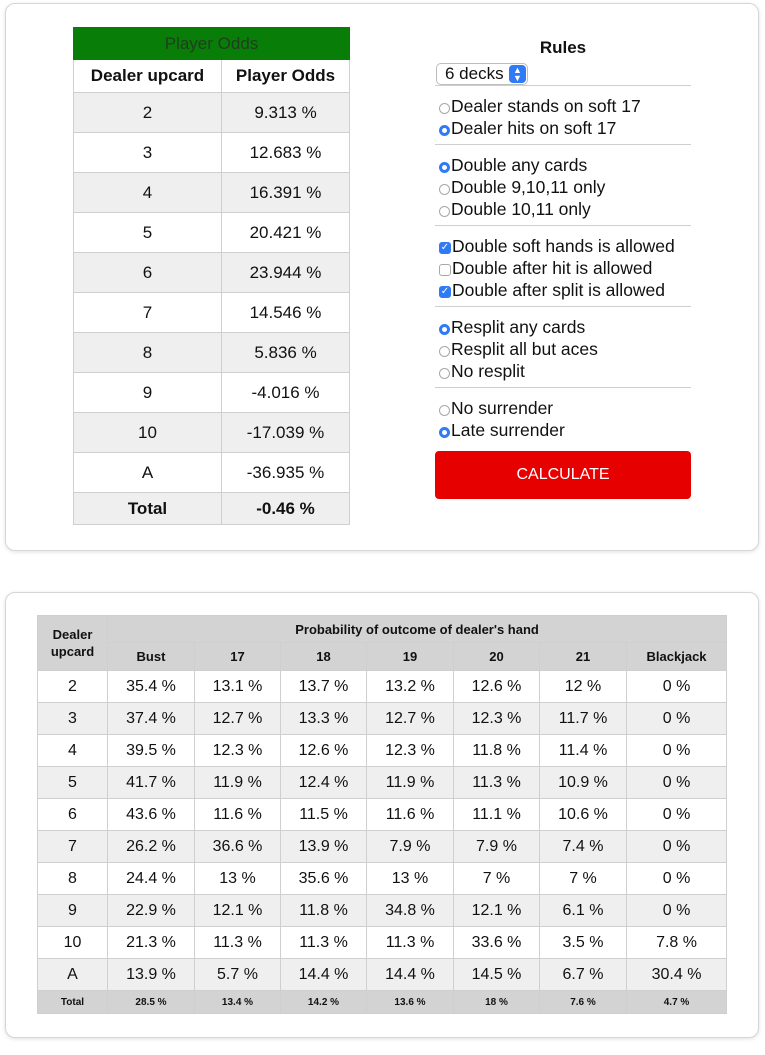  What do you see at coordinates (517, 74) in the screenshot?
I see `select-arrows-icon: ▲ ▼` at bounding box center [517, 74].